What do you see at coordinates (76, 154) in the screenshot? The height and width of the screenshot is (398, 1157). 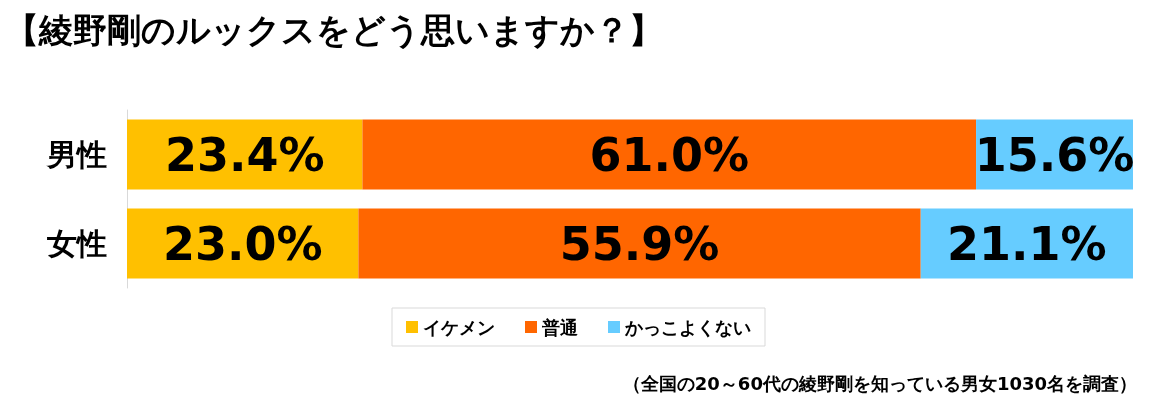 I see `y-tick-label: 男性` at bounding box center [76, 154].